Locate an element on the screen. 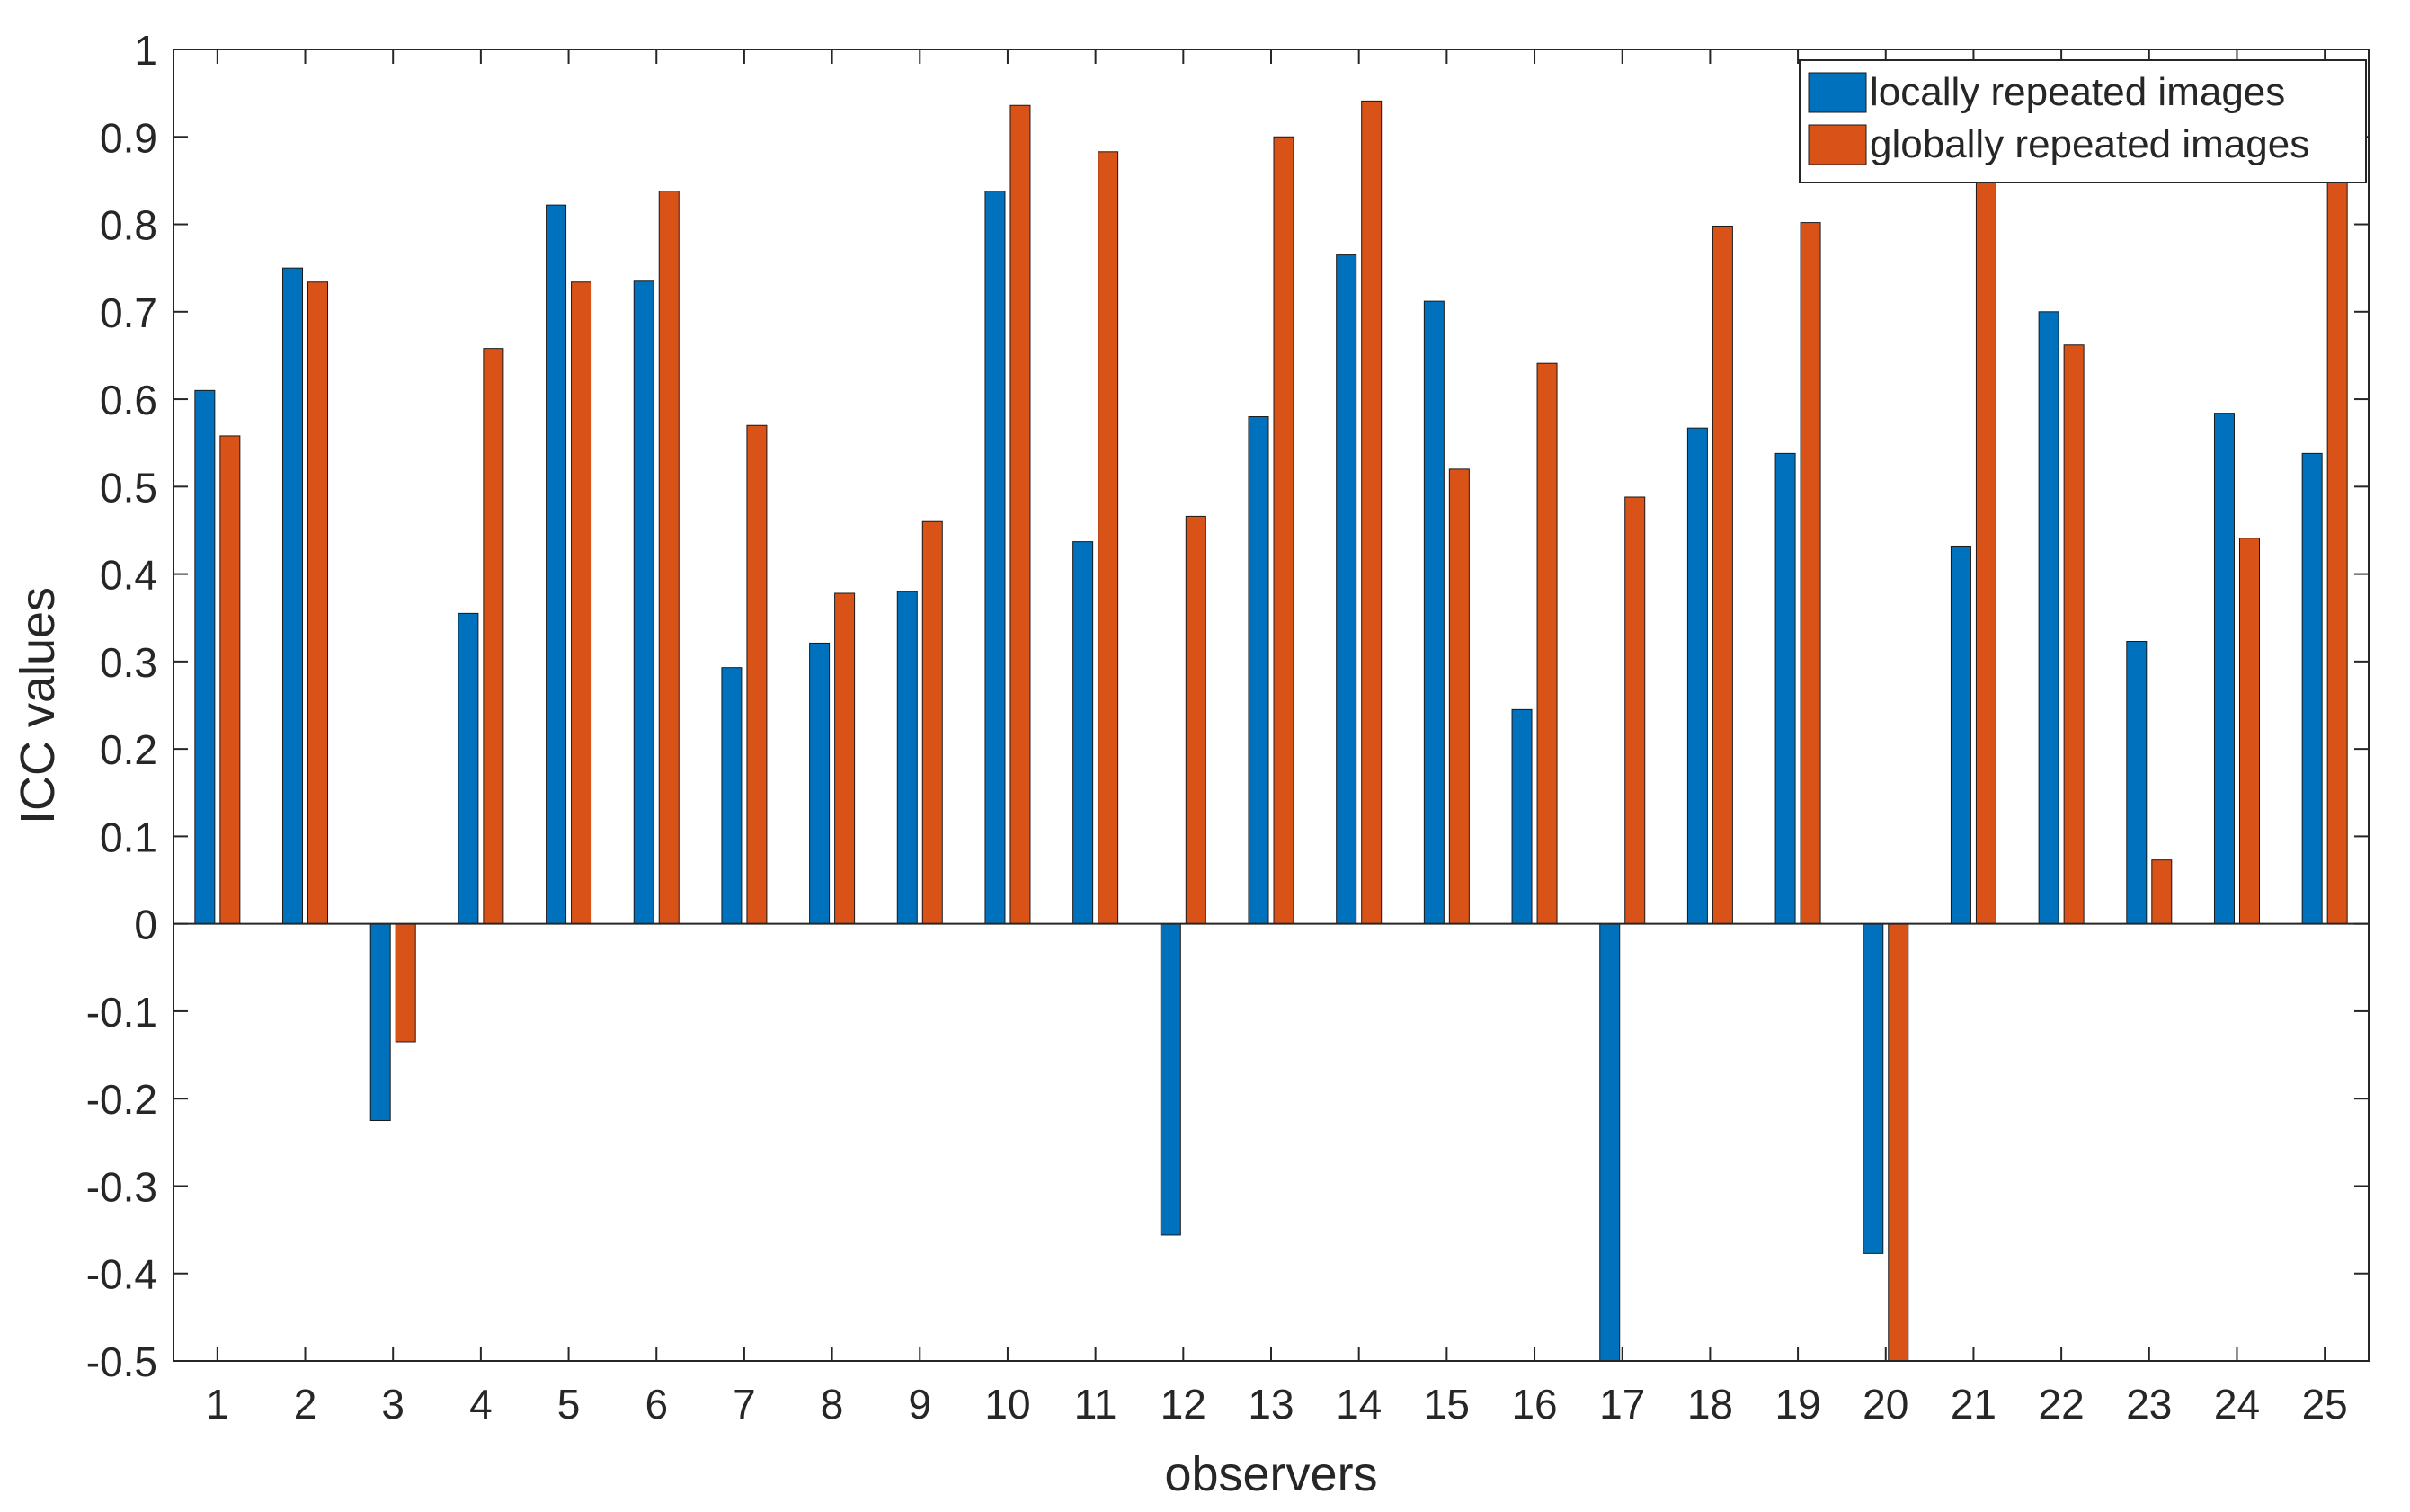 This screenshot has width=2410, height=1512. x-tick-label: 18 is located at coordinates (1710, 1404).